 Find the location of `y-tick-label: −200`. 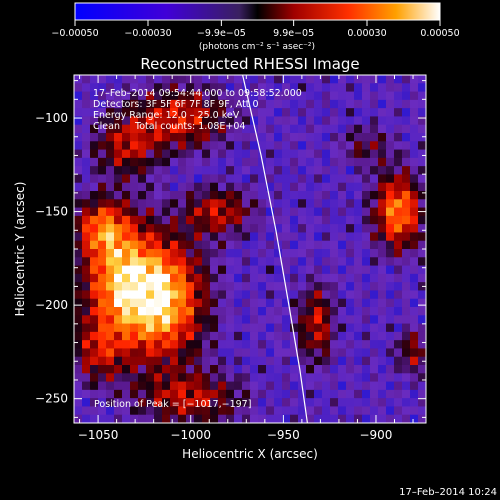

y-tick-label: −200 is located at coordinates (51, 305).